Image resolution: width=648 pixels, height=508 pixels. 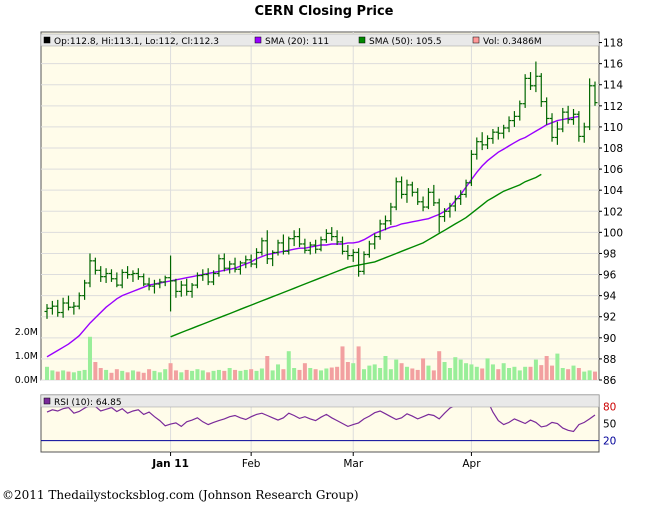 I want to click on rsi-legend-label: RSI (10): 64.85, so click(x=88, y=403).